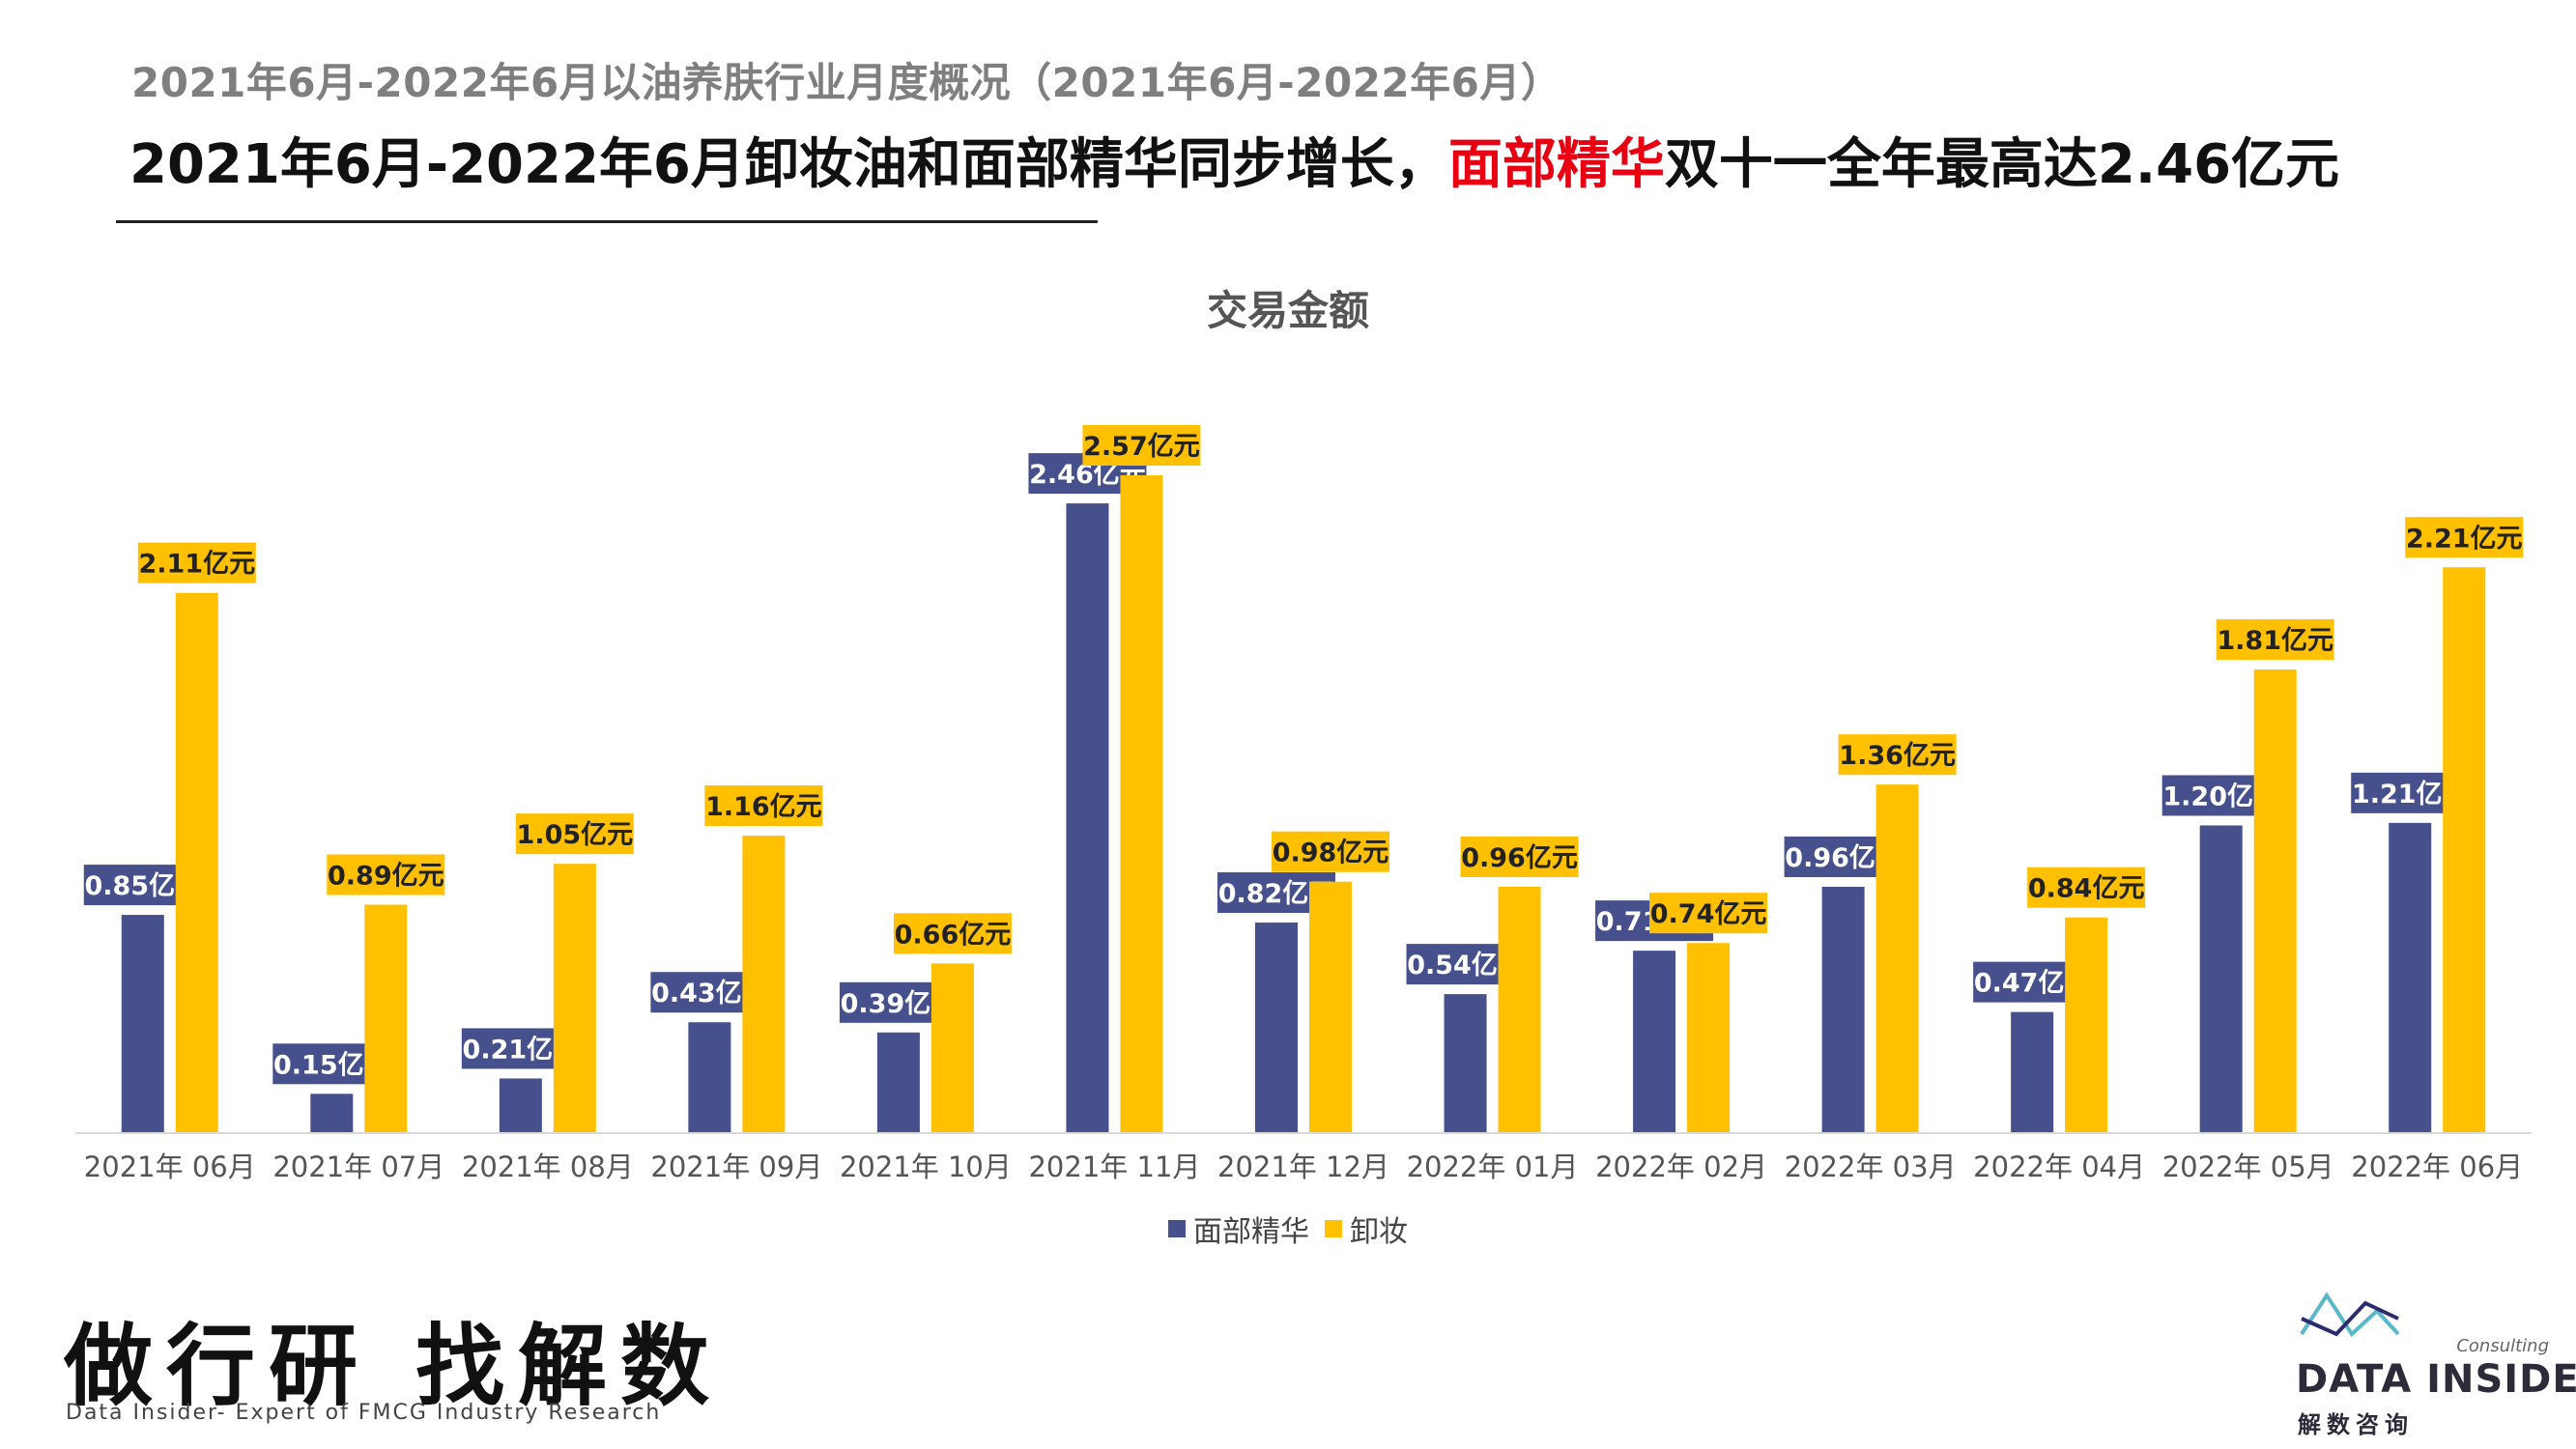  What do you see at coordinates (2356, 1424) in the screenshot?
I see `logo-cn-name: 解数咨询` at bounding box center [2356, 1424].